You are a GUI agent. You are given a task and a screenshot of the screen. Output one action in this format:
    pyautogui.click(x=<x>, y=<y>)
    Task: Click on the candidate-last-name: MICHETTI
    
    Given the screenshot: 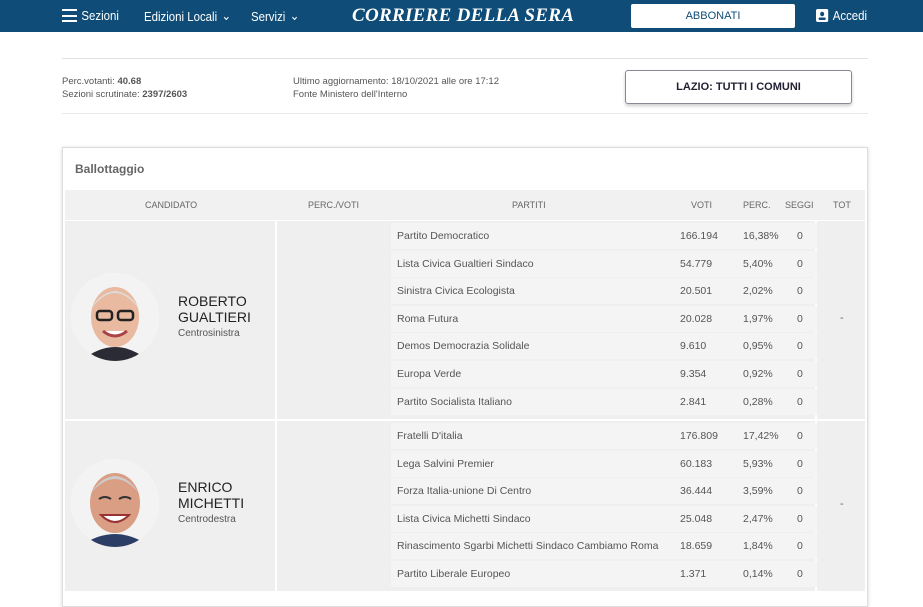 What is the action you would take?
    pyautogui.click(x=211, y=503)
    